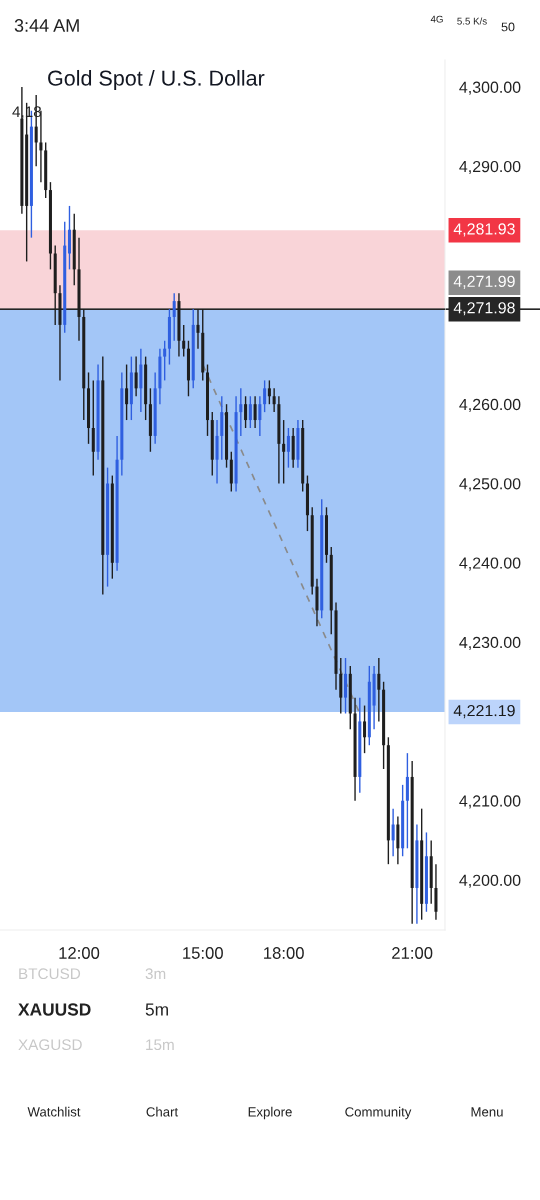 This screenshot has height=1200, width=540. I want to click on text: 50, so click(508, 27).